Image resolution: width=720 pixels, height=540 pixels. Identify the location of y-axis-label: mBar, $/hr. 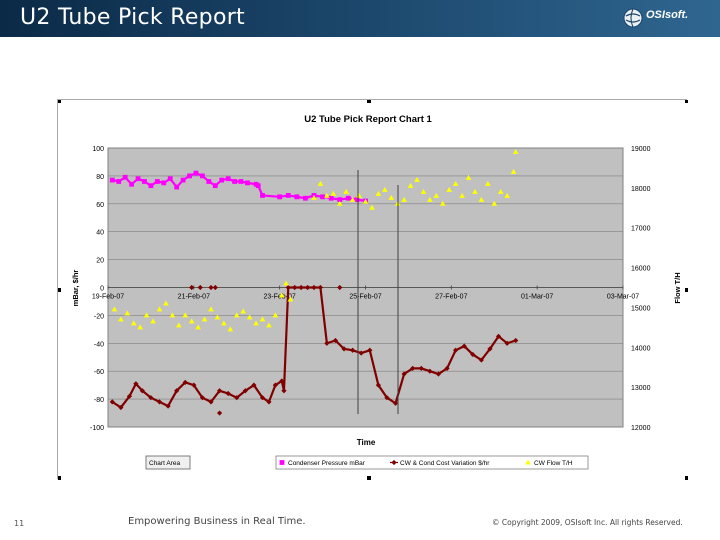
(75, 288).